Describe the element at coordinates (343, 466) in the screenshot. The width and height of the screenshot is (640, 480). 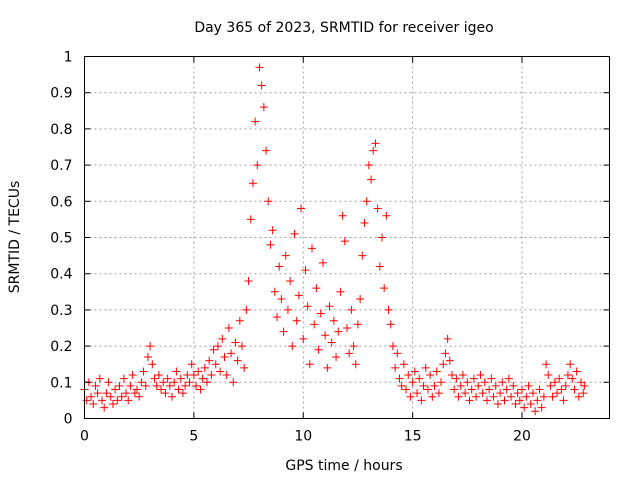
I see `x-axis-label: GPS time / hours` at that location.